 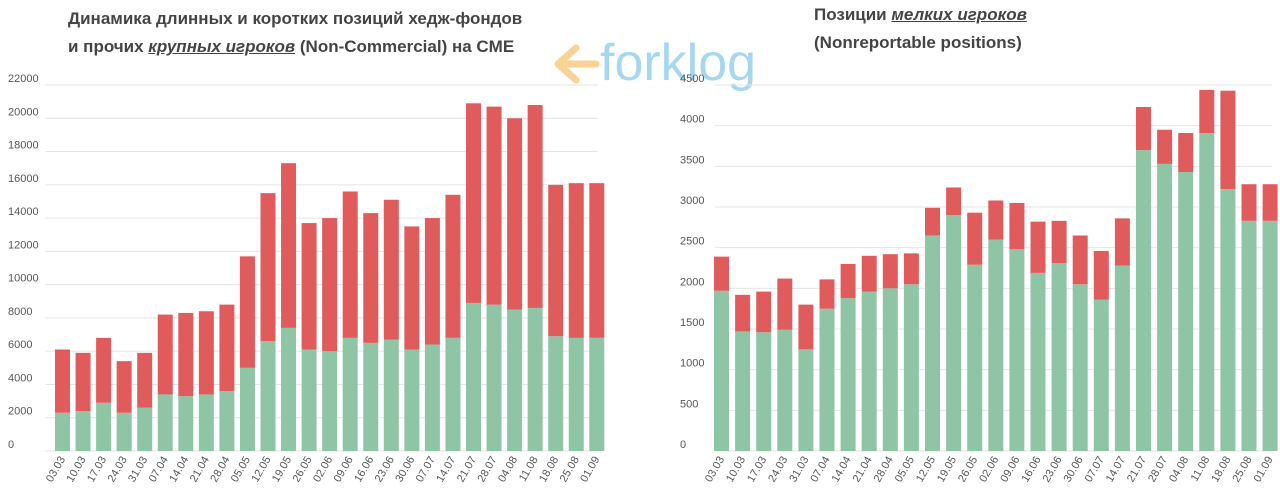 I want to click on left-title-emphasis: крупных игроков, so click(x=222, y=46).